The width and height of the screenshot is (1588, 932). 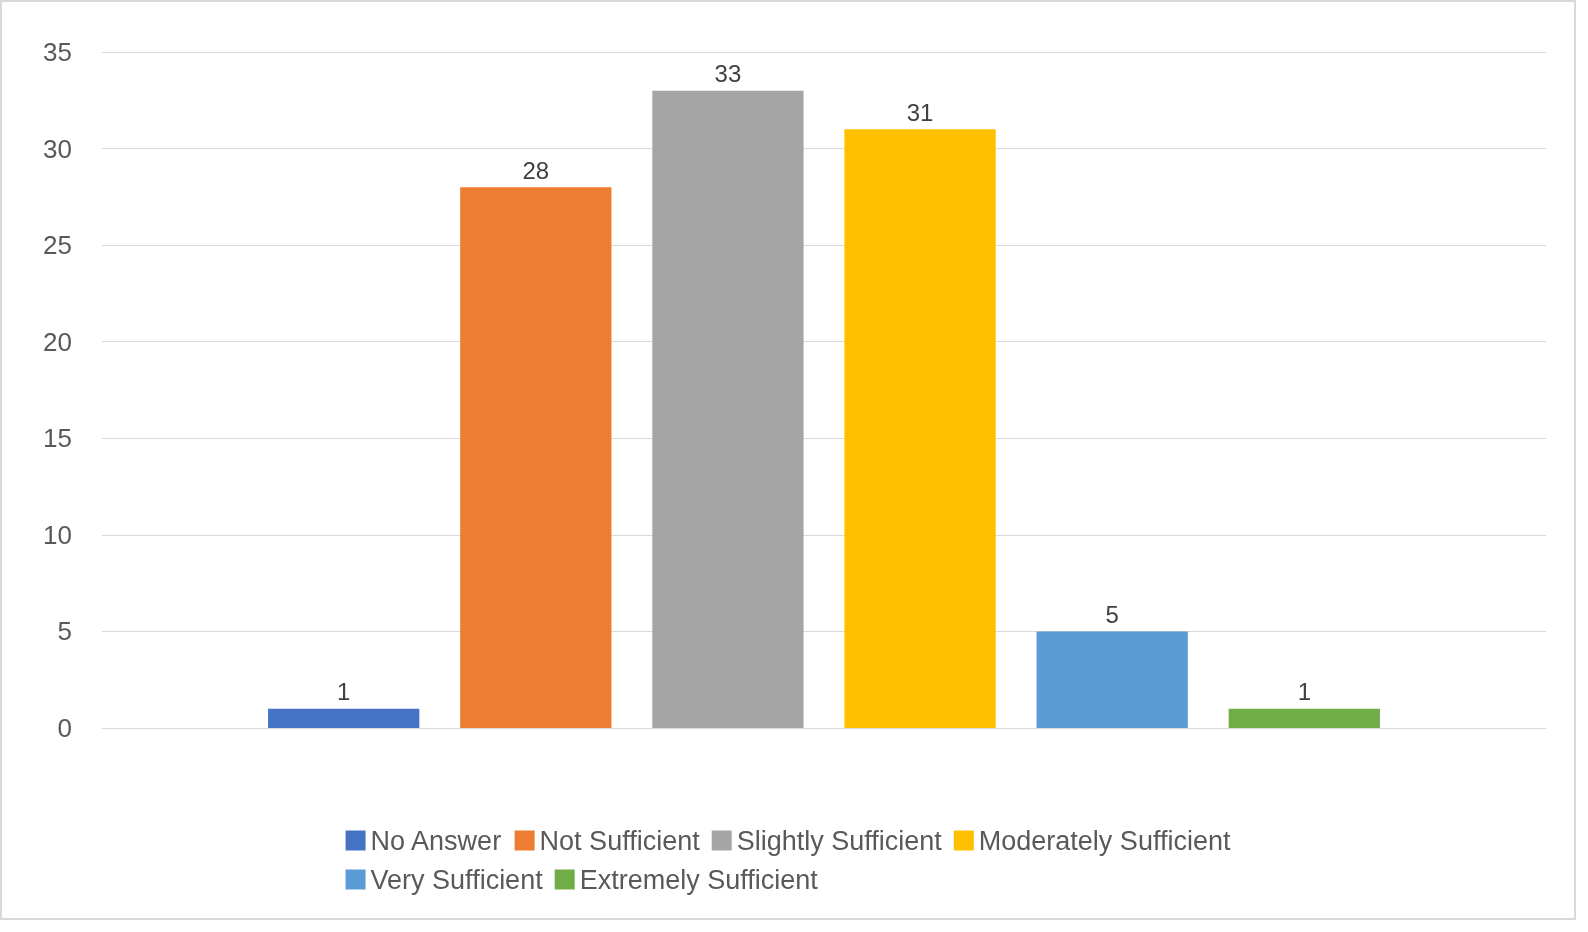 What do you see at coordinates (620, 840) in the screenshot?
I see `legend-label: Not Sufficient` at bounding box center [620, 840].